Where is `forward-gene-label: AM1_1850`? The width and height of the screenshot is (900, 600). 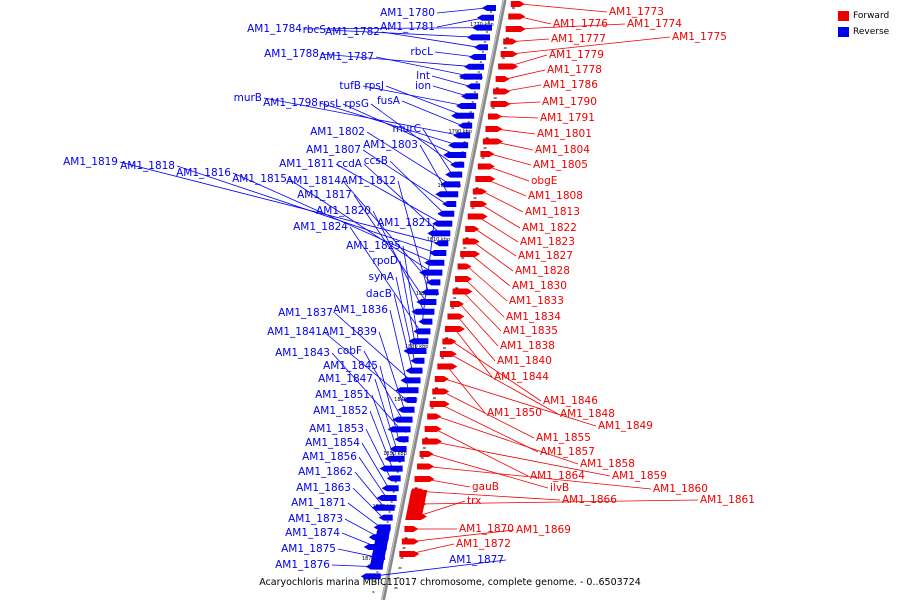 forward-gene-label: AM1_1850 is located at coordinates (514, 413).